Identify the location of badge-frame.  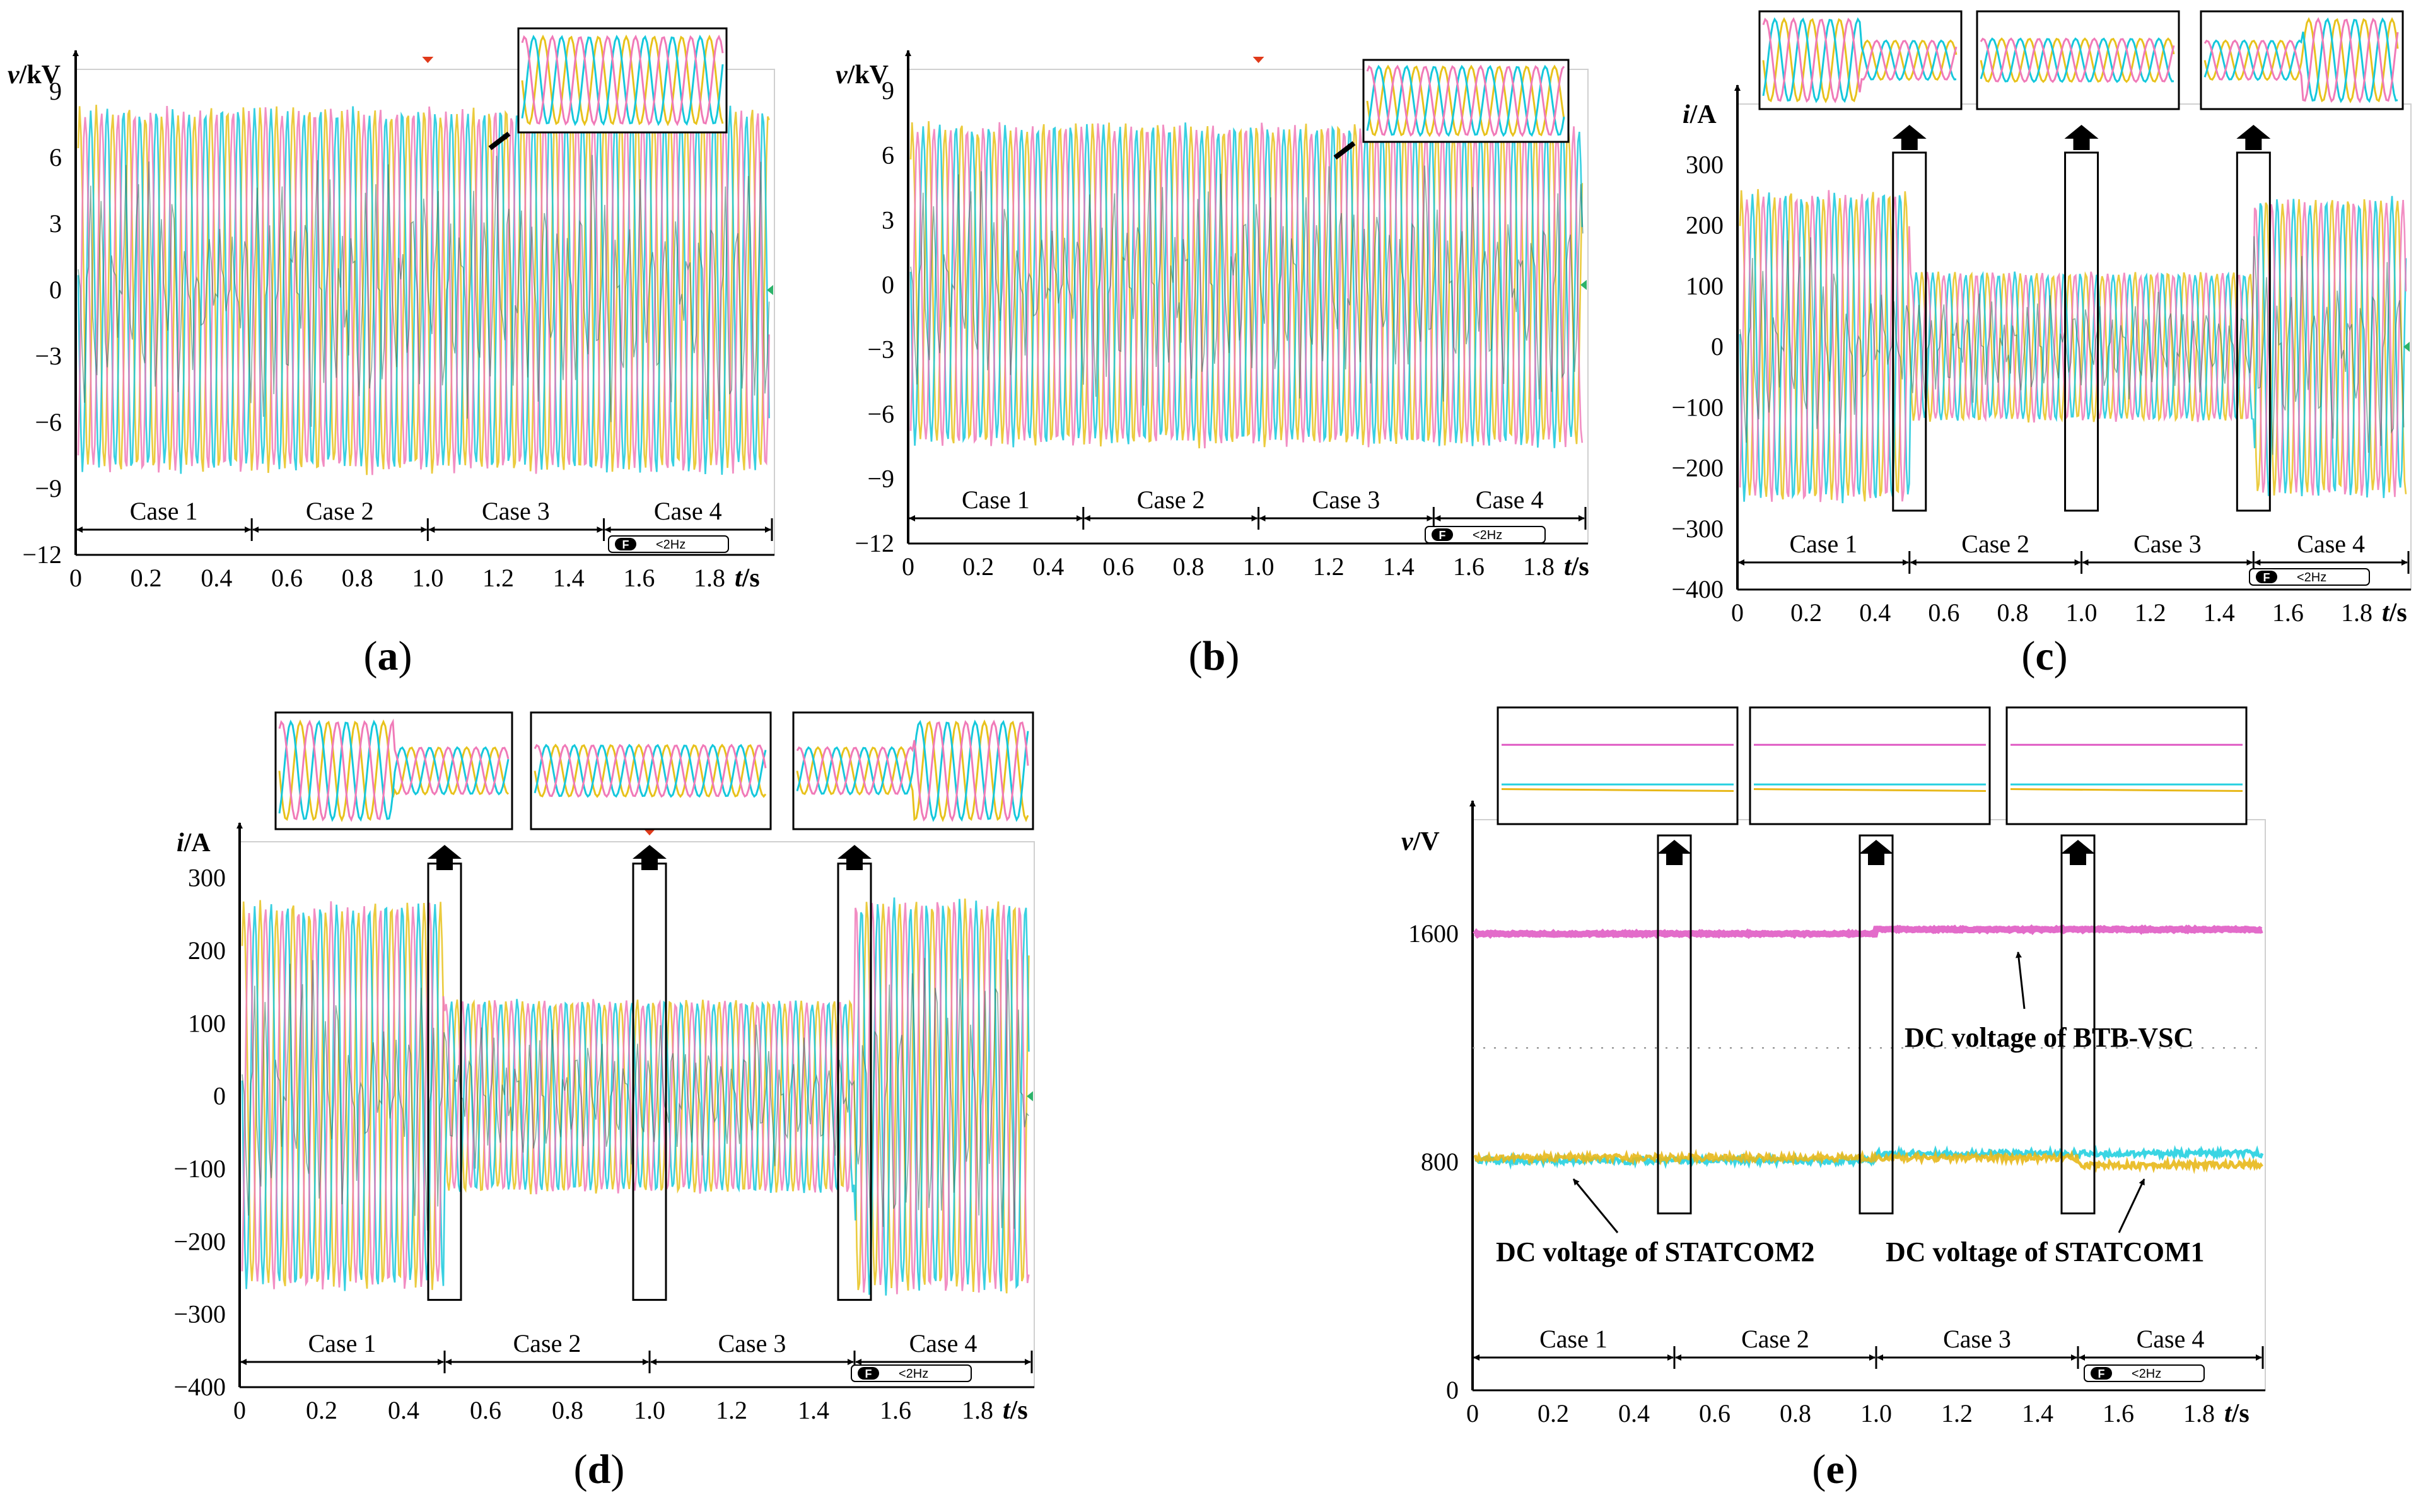
(2144, 1373).